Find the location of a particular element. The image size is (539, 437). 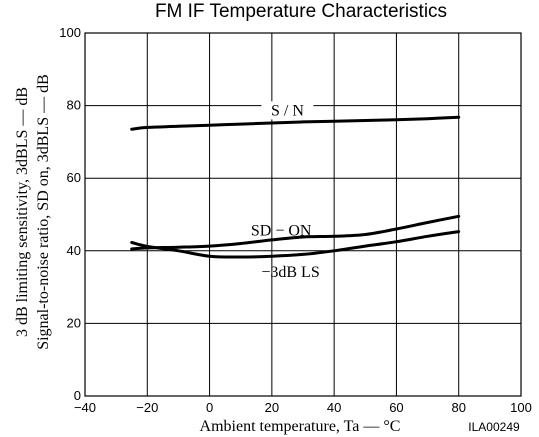

x-tick-label: 20 is located at coordinates (272, 407).